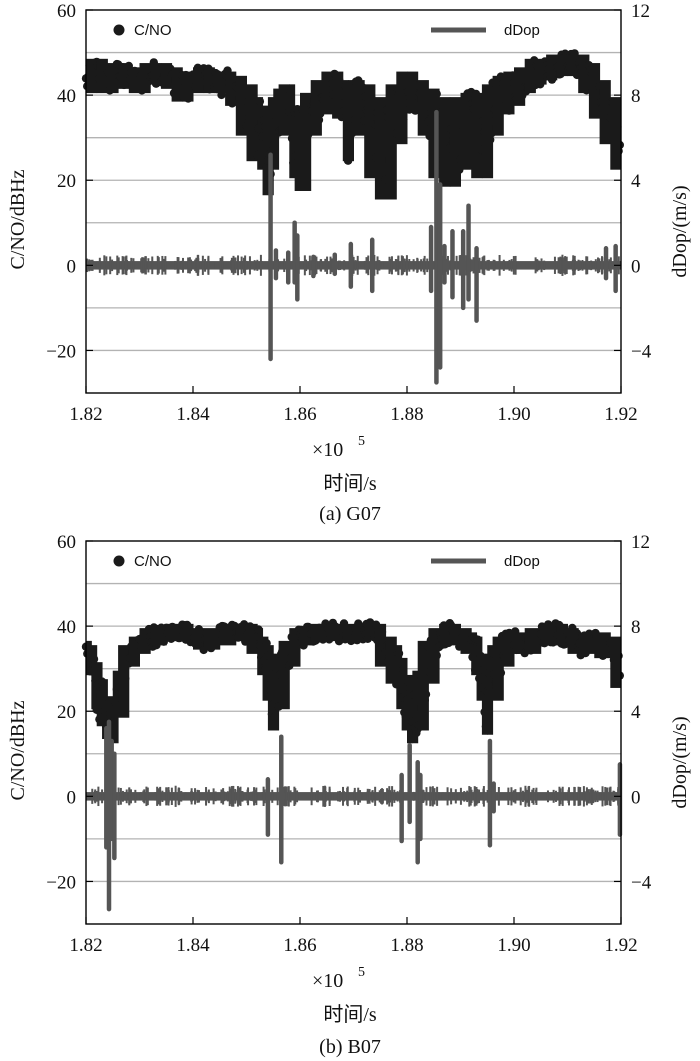 This screenshot has height=1061, width=700. I want to click on legend: C/NO dDop, so click(326, 30).